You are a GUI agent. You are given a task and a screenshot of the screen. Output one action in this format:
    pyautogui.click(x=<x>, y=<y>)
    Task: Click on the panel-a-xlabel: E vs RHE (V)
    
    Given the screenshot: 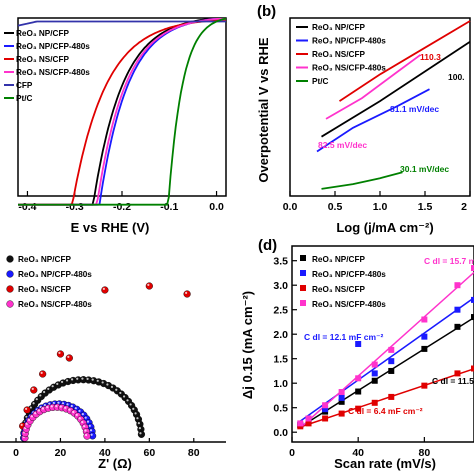 What is the action you would take?
    pyautogui.click(x=110, y=227)
    